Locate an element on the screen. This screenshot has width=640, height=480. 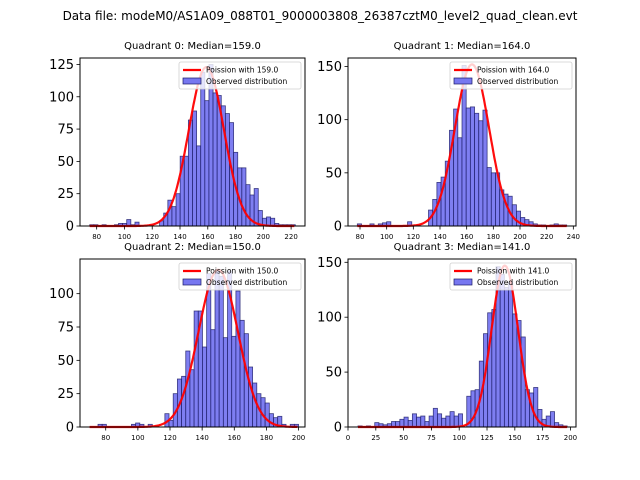
xtick-label: 175 is located at coordinates (542, 438).